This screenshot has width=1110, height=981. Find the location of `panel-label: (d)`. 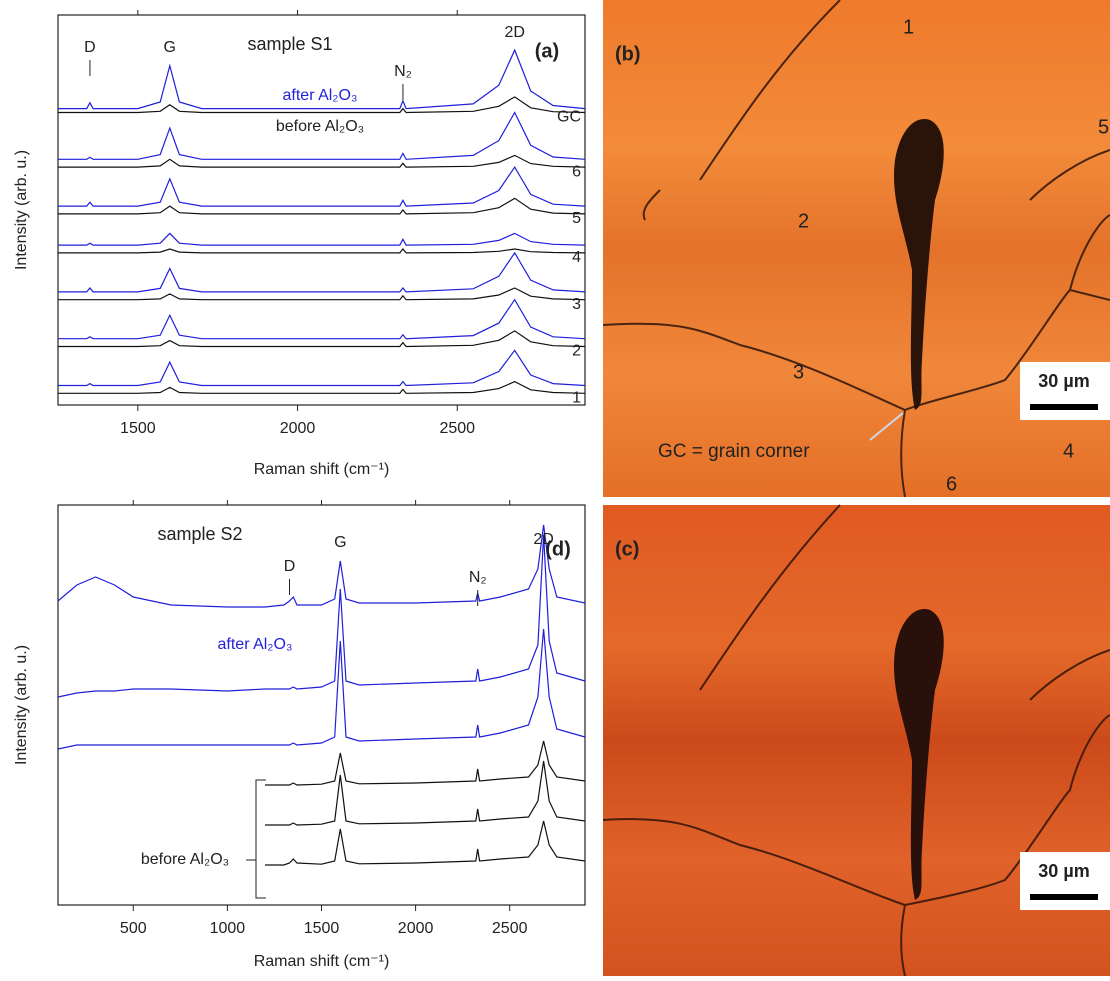

panel-label: (d) is located at coordinates (558, 549).